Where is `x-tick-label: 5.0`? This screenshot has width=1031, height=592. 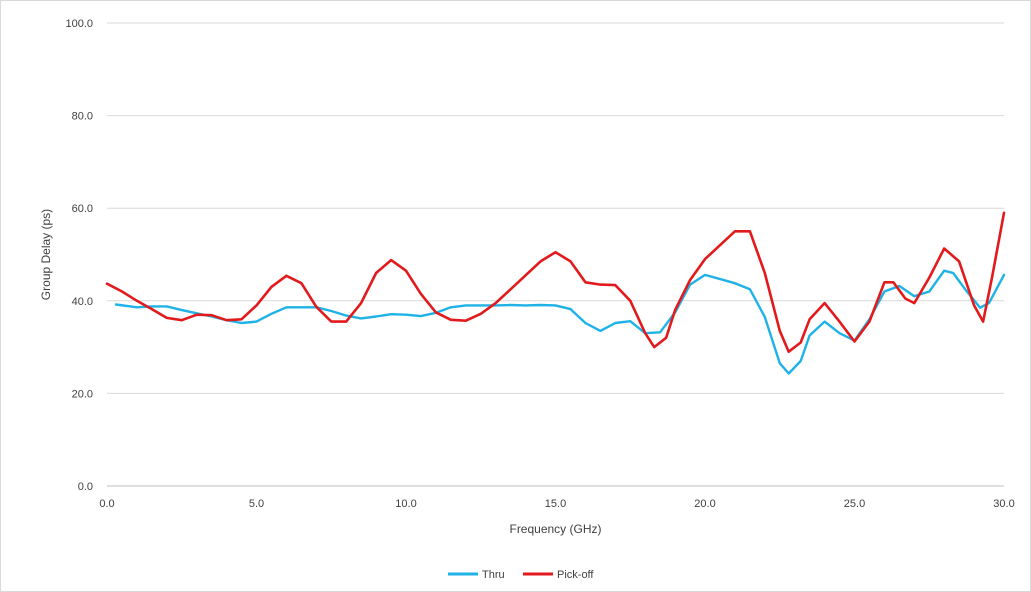 x-tick-label: 5.0 is located at coordinates (256, 504).